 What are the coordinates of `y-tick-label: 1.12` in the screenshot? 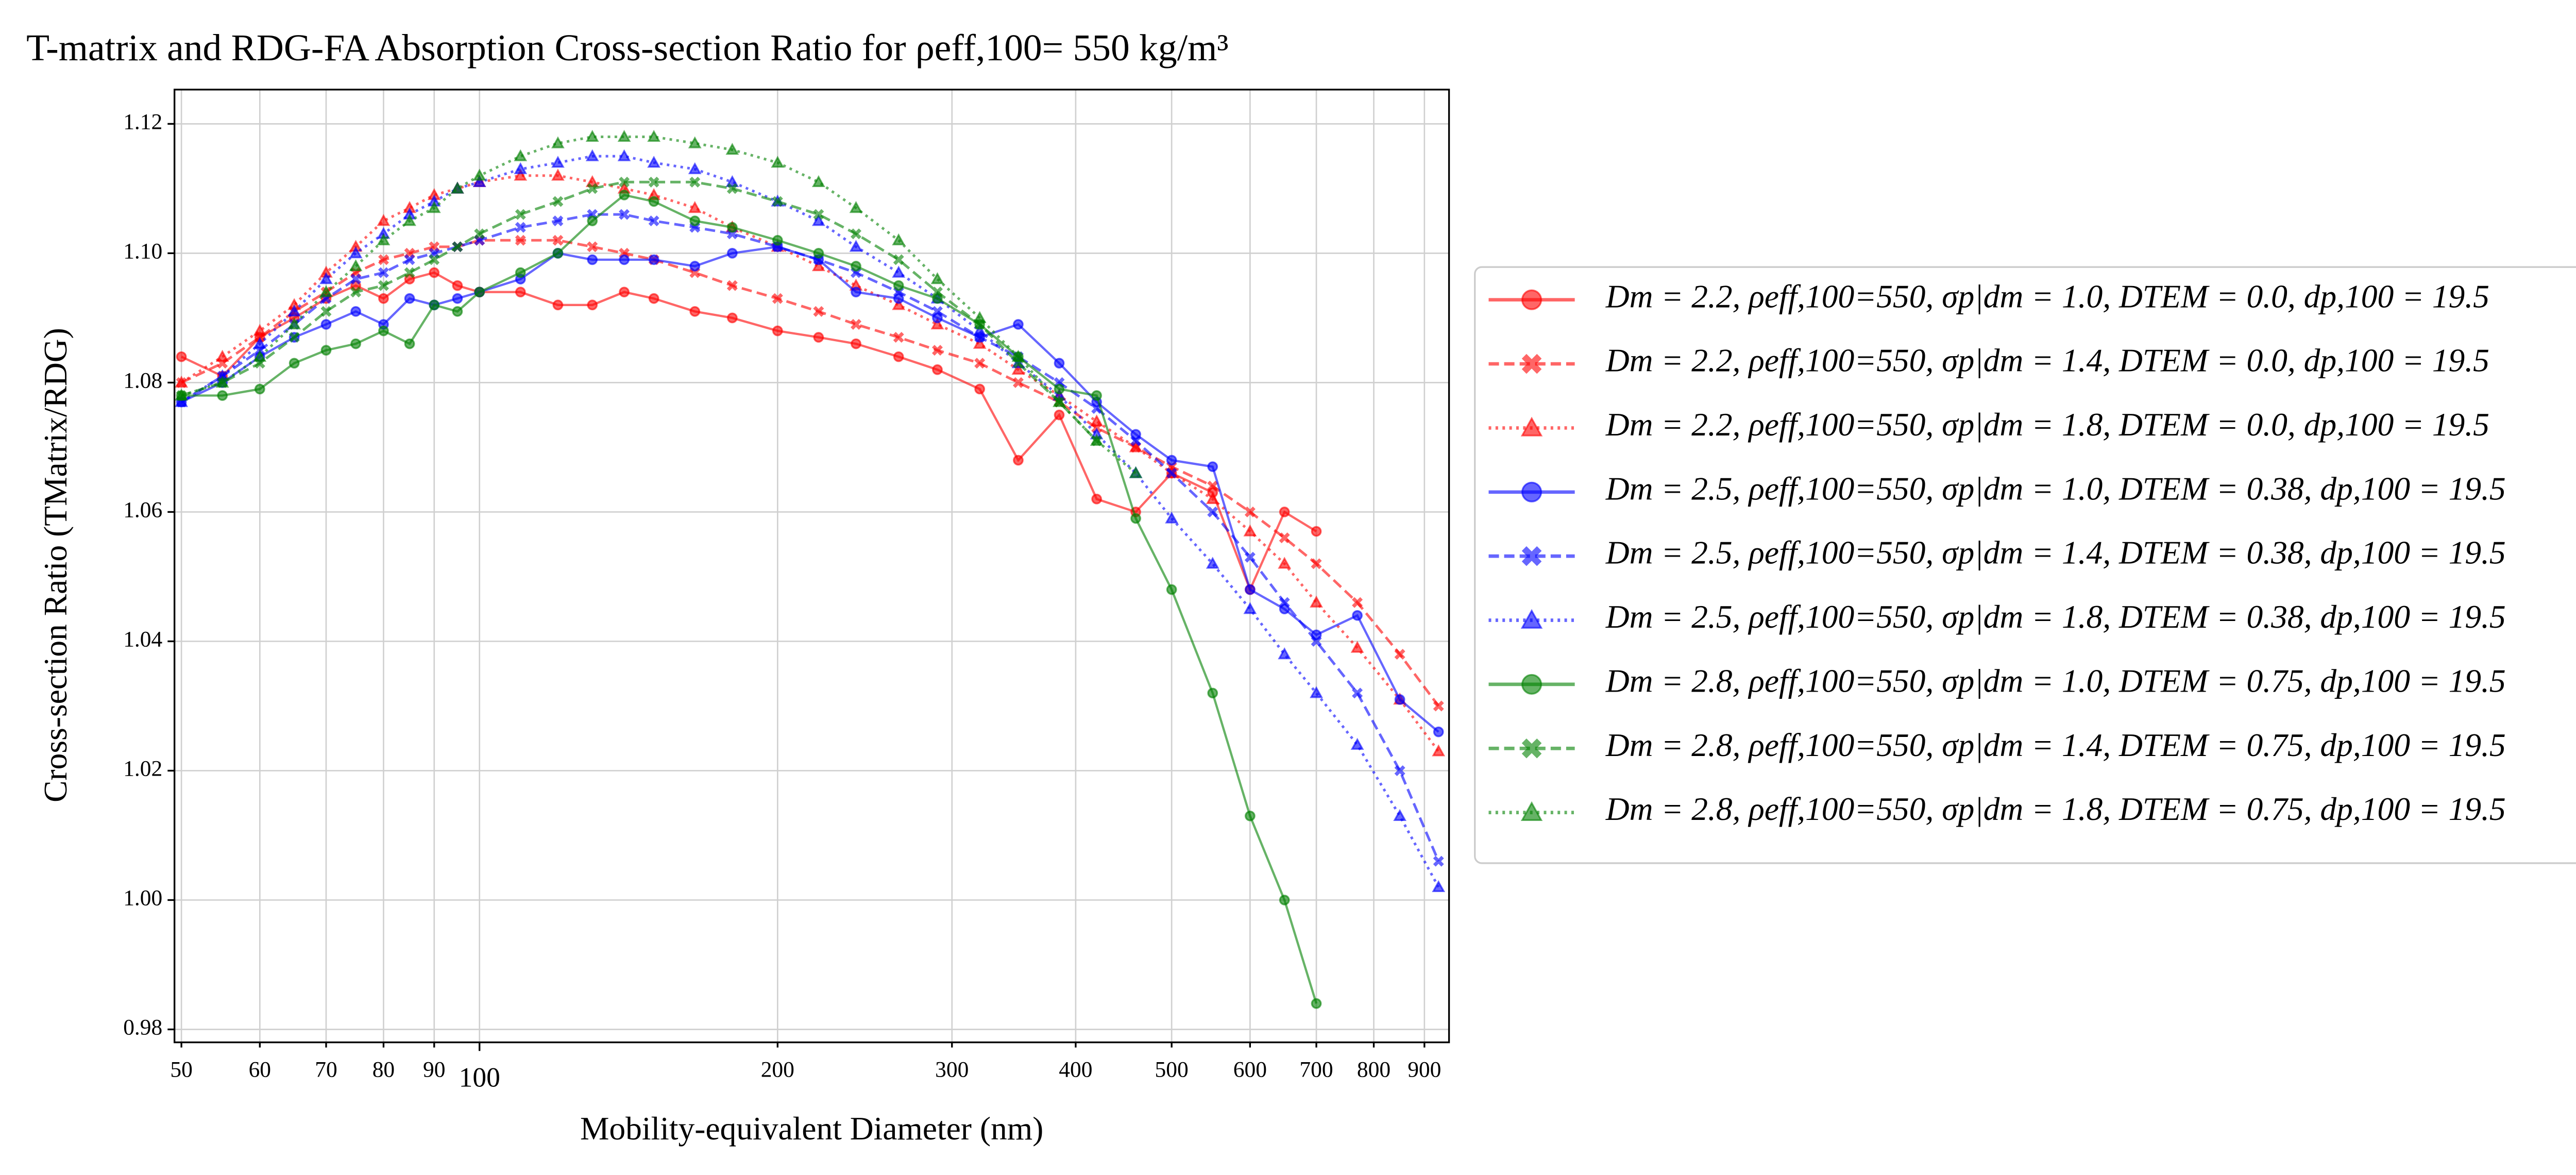 It's located at (142, 121).